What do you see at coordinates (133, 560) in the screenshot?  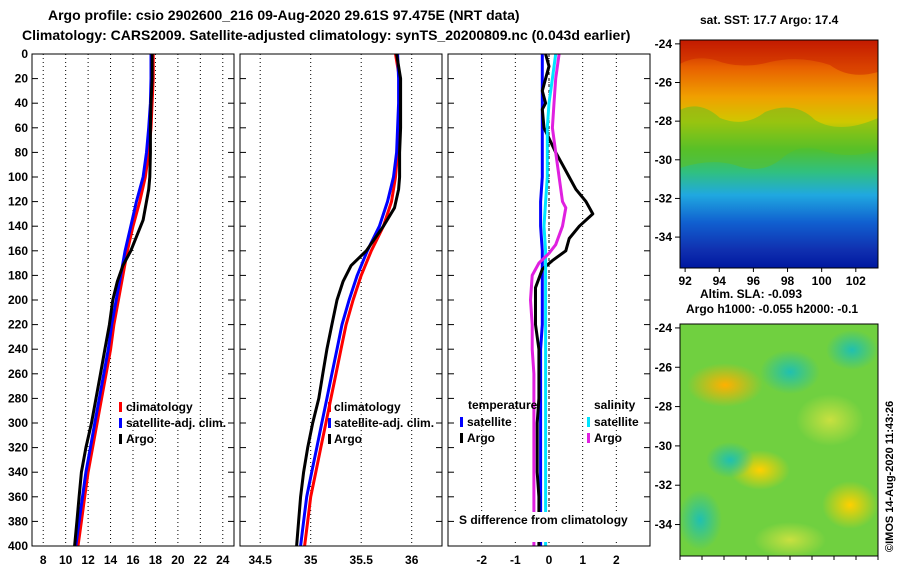 I see `x-tick-label: 16` at bounding box center [133, 560].